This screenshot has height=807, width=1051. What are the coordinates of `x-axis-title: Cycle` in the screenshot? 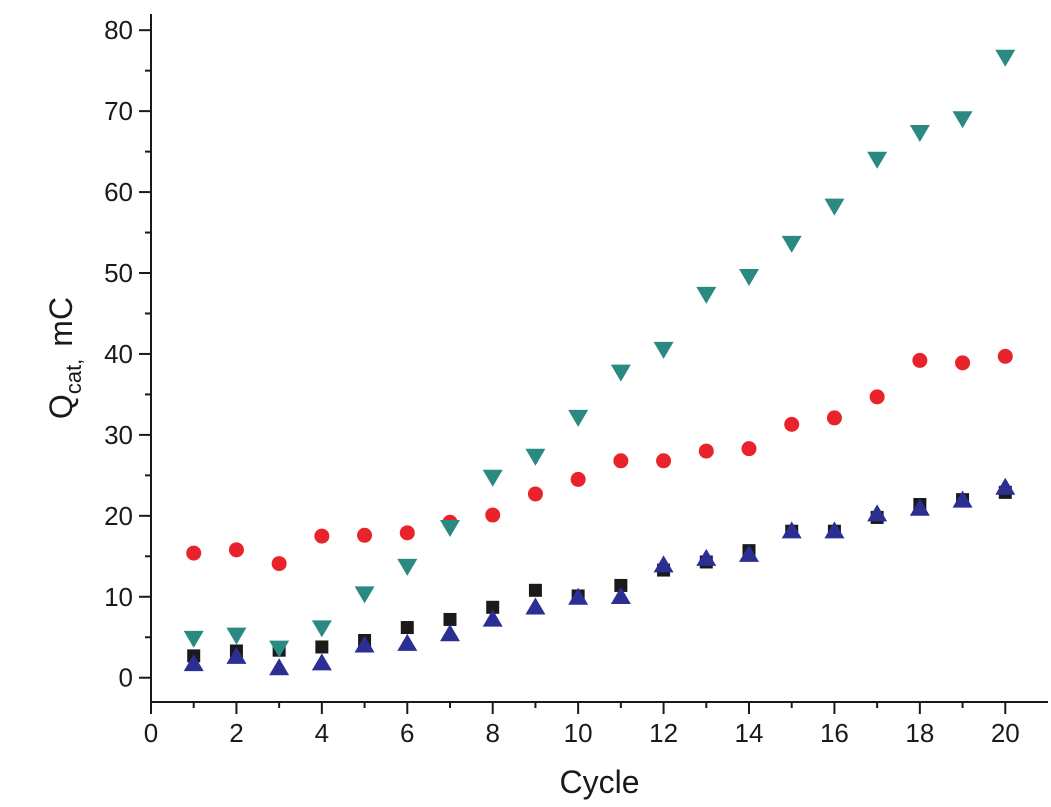 It's located at (599, 782).